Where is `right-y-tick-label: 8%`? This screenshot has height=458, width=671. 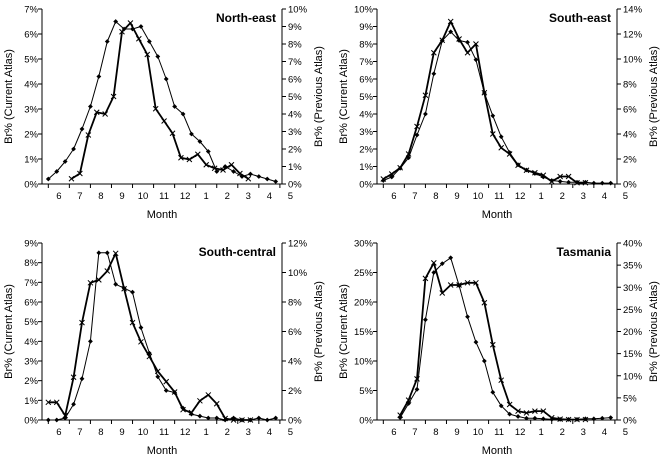
right-y-tick-label: 8% is located at coordinates (295, 303).